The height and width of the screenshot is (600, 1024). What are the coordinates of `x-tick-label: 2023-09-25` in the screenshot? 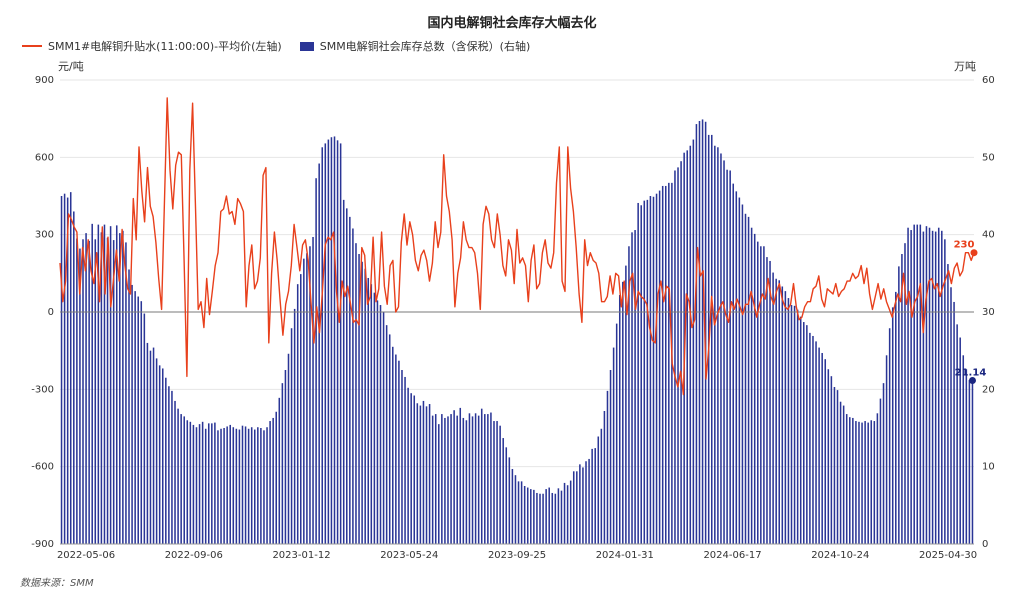 It's located at (517, 555).